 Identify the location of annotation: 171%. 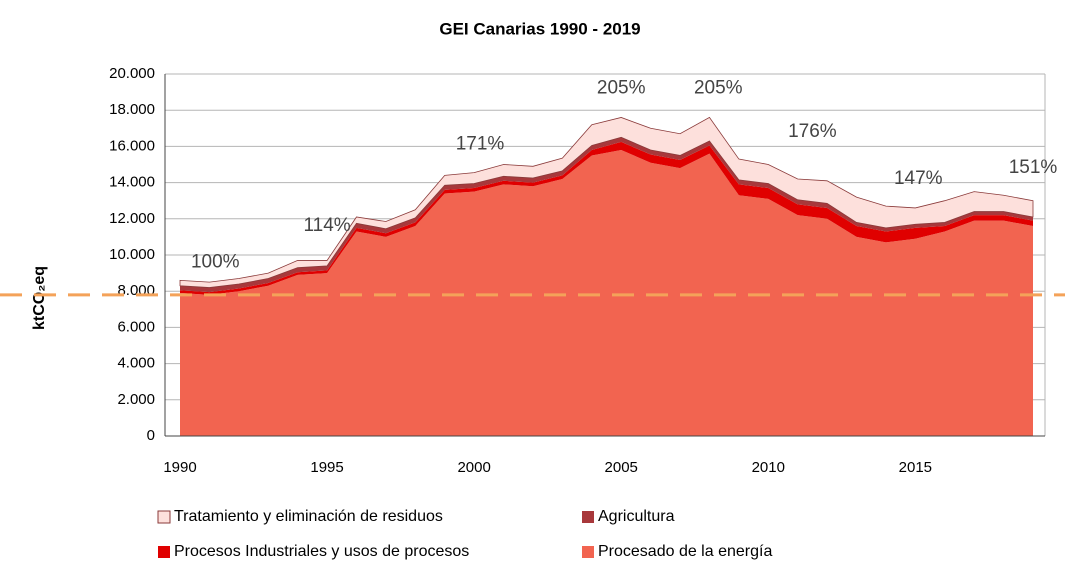
(480, 144).